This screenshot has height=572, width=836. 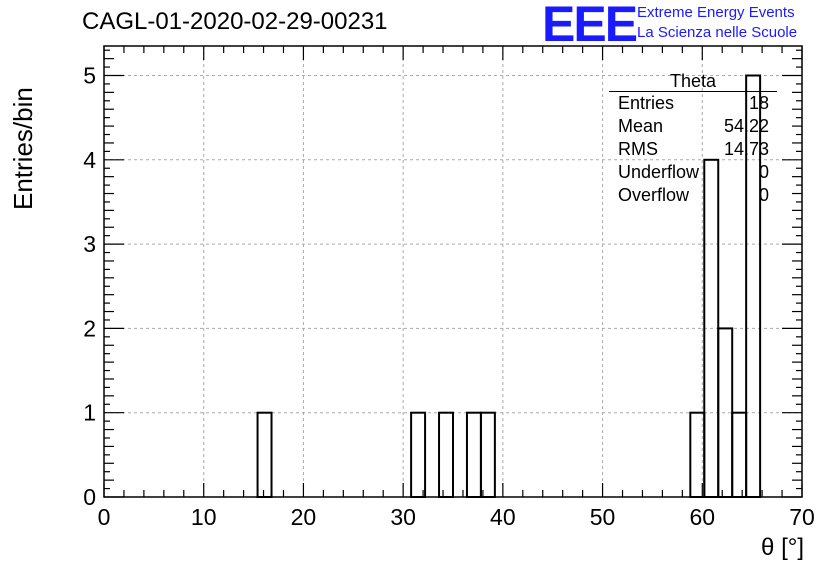 What do you see at coordinates (717, 32) in the screenshot?
I see `logo-line-2: La Scienza nelle Scuole` at bounding box center [717, 32].